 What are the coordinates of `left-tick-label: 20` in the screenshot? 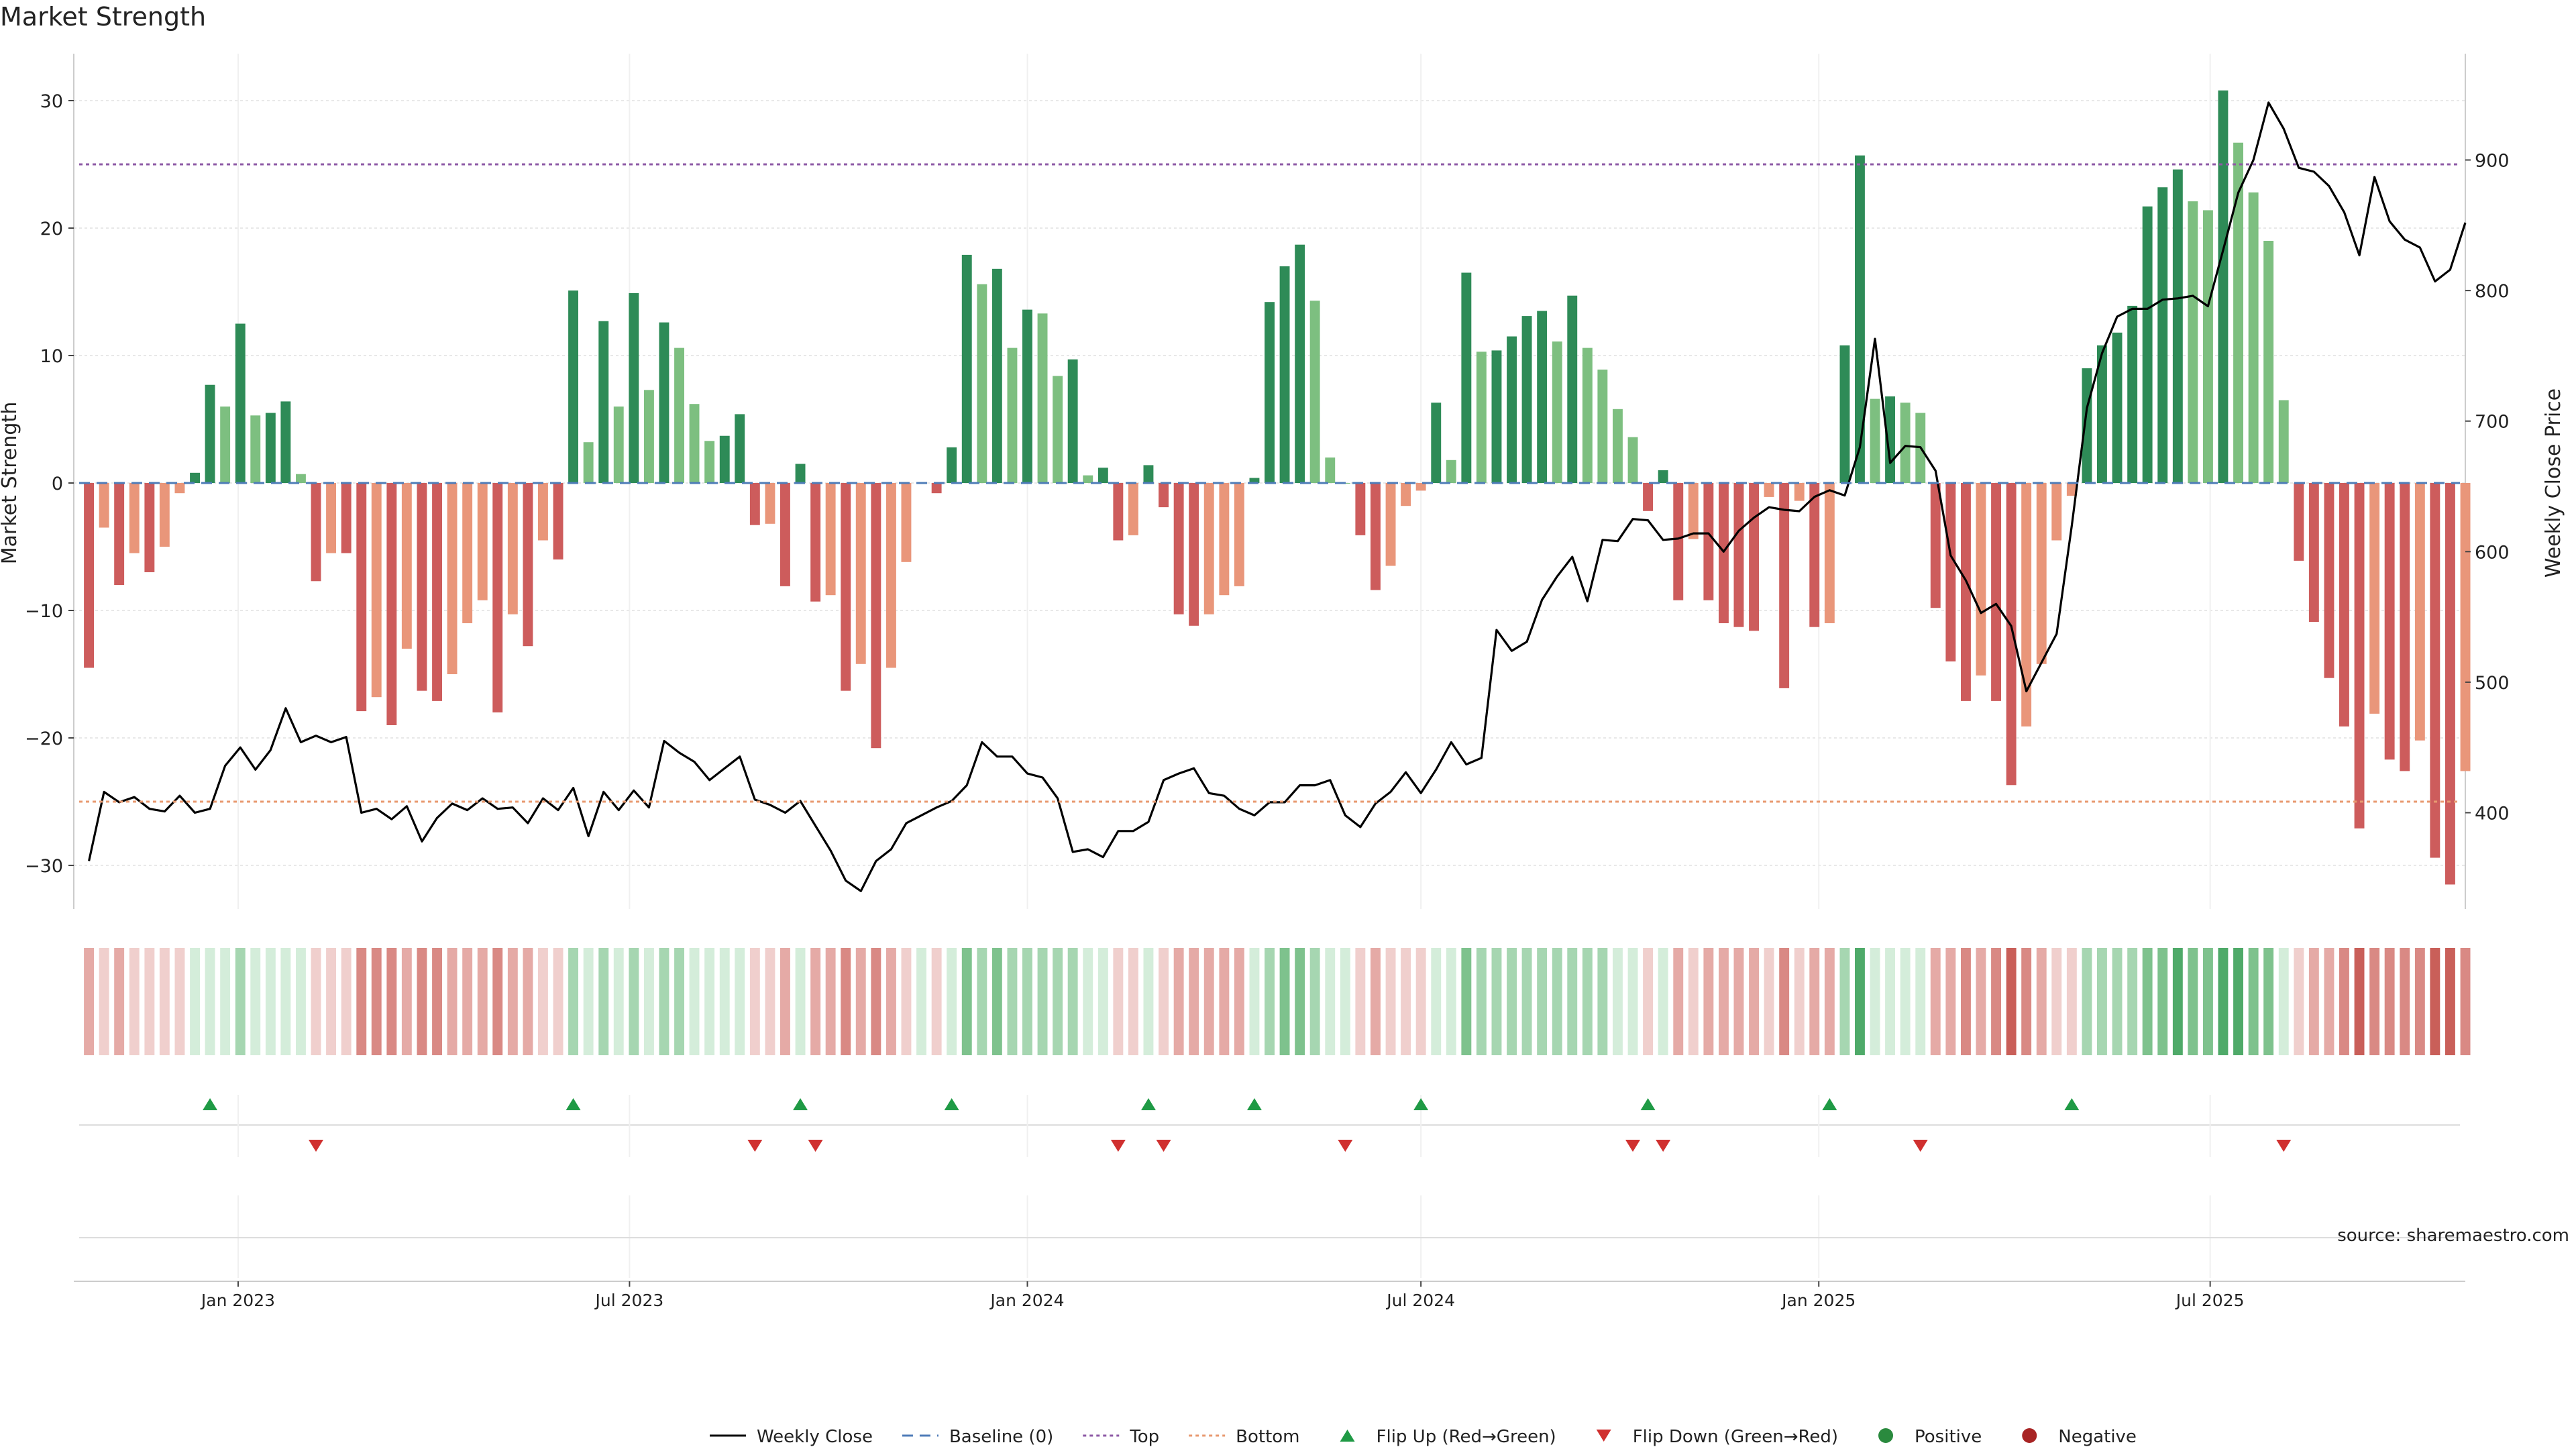 It's located at (51, 229).